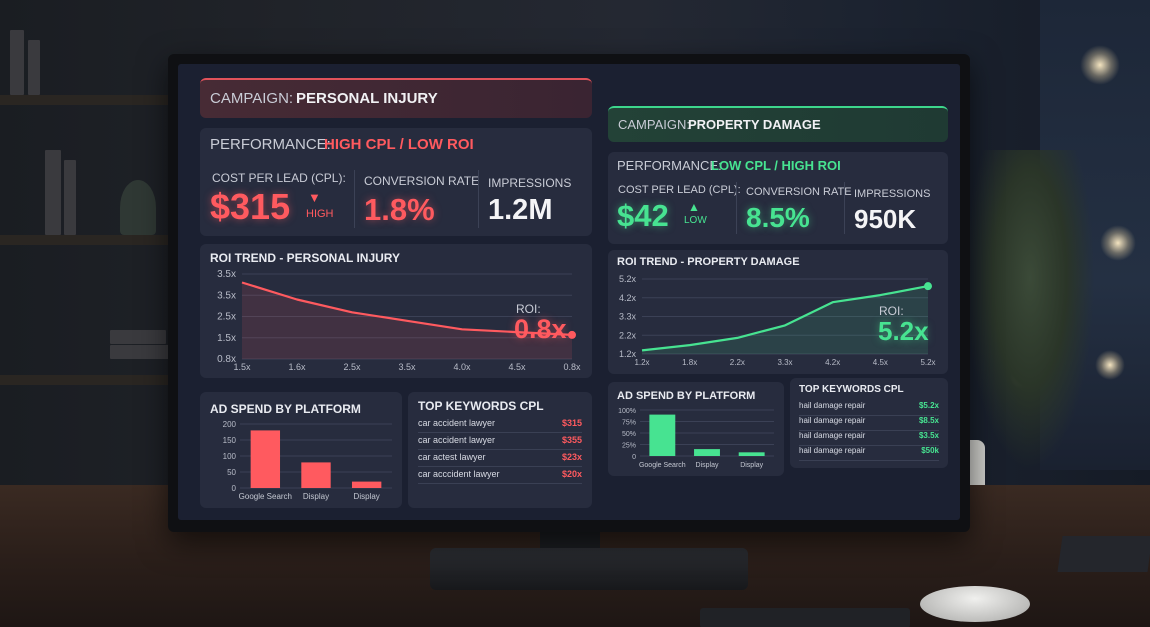 This screenshot has height=627, width=1150. I want to click on y-tick-label: 1.2x, so click(628, 354).